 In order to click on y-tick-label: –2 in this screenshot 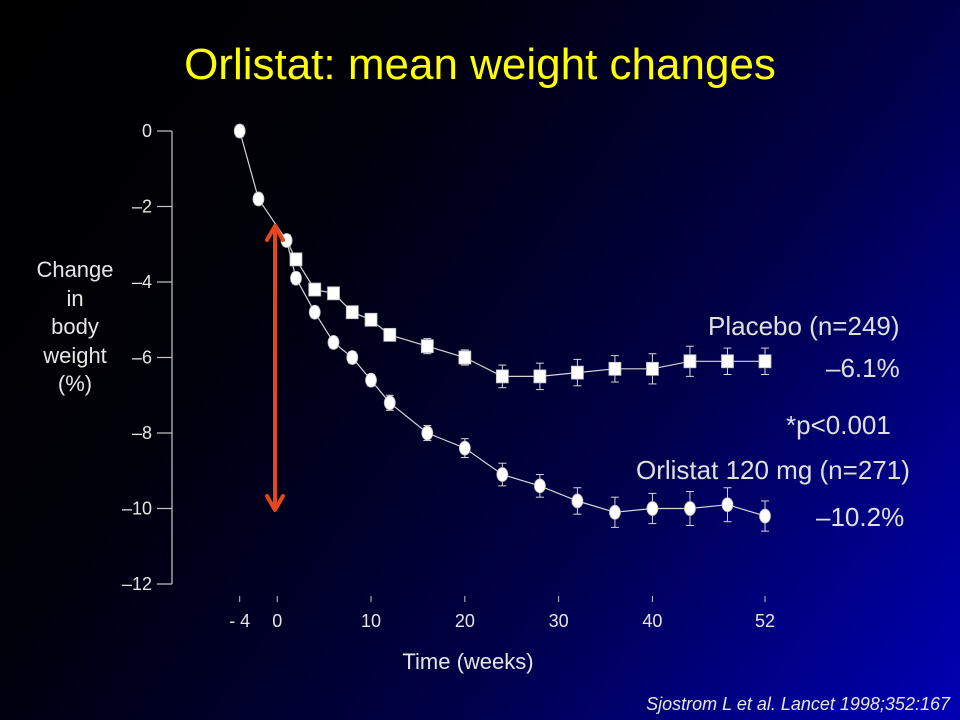, I will do `click(142, 207)`.